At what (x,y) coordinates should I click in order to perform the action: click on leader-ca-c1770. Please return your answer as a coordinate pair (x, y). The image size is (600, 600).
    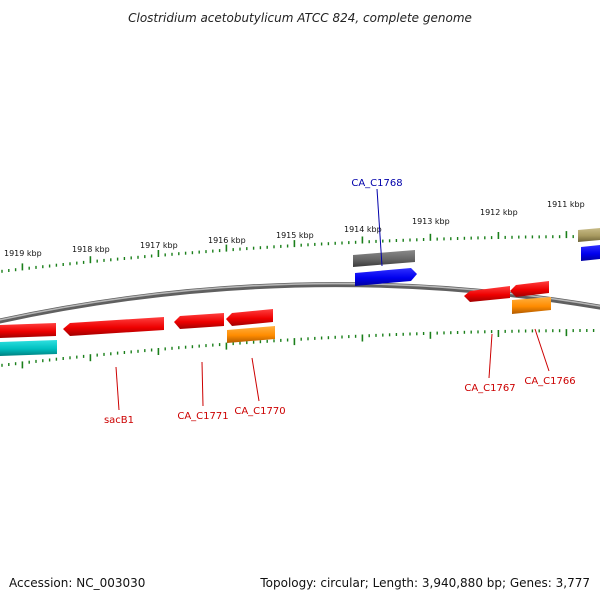
    Looking at the image, I should click on (255, 379).